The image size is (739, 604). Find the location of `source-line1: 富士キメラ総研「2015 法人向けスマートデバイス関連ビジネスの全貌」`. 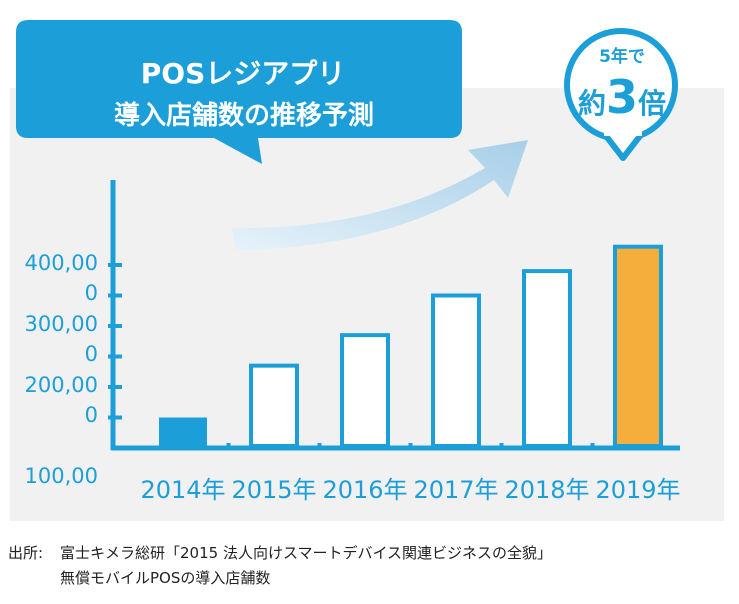

source-line1: 富士キメラ総研「2015 法人向けスマートデバイス関連ビジネスの全貌」 is located at coordinates (306, 553).